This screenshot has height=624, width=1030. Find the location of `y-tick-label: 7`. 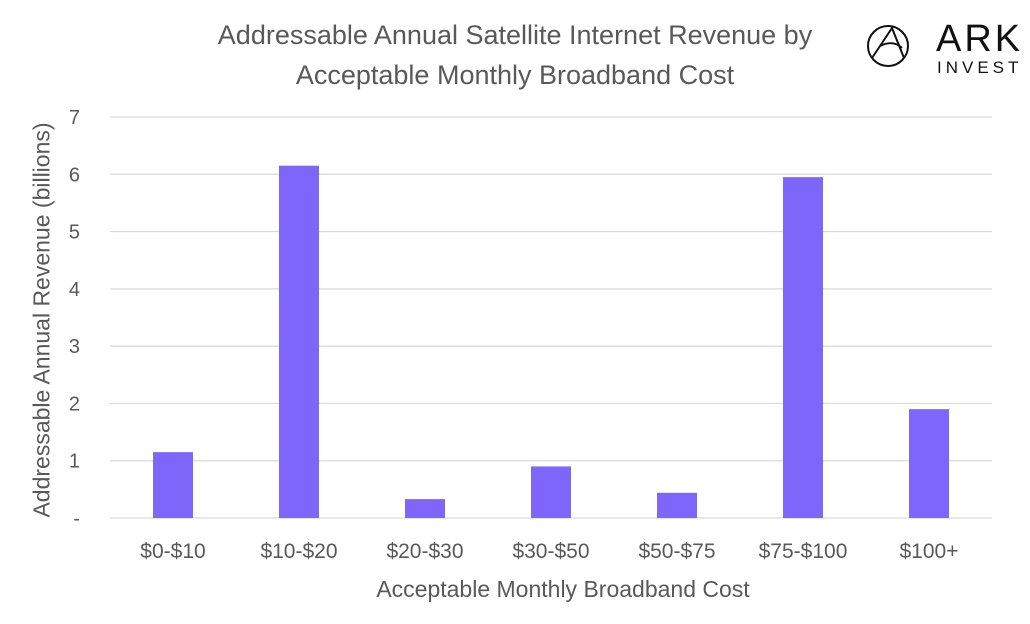

y-tick-label: 7 is located at coordinates (74, 118).